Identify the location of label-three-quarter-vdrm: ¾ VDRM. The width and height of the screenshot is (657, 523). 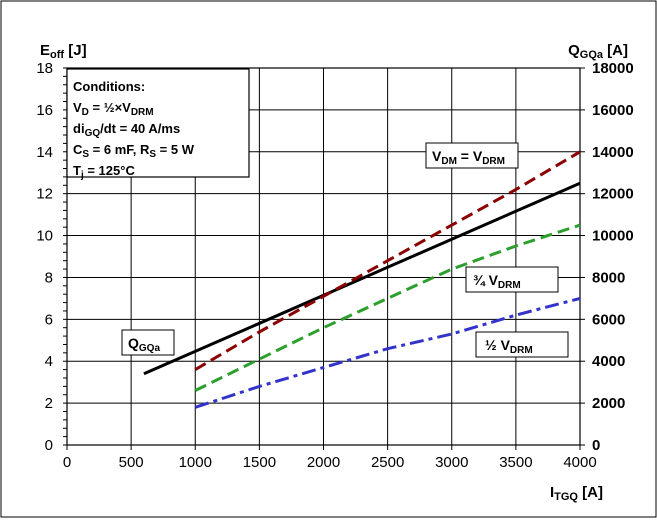
(512, 279).